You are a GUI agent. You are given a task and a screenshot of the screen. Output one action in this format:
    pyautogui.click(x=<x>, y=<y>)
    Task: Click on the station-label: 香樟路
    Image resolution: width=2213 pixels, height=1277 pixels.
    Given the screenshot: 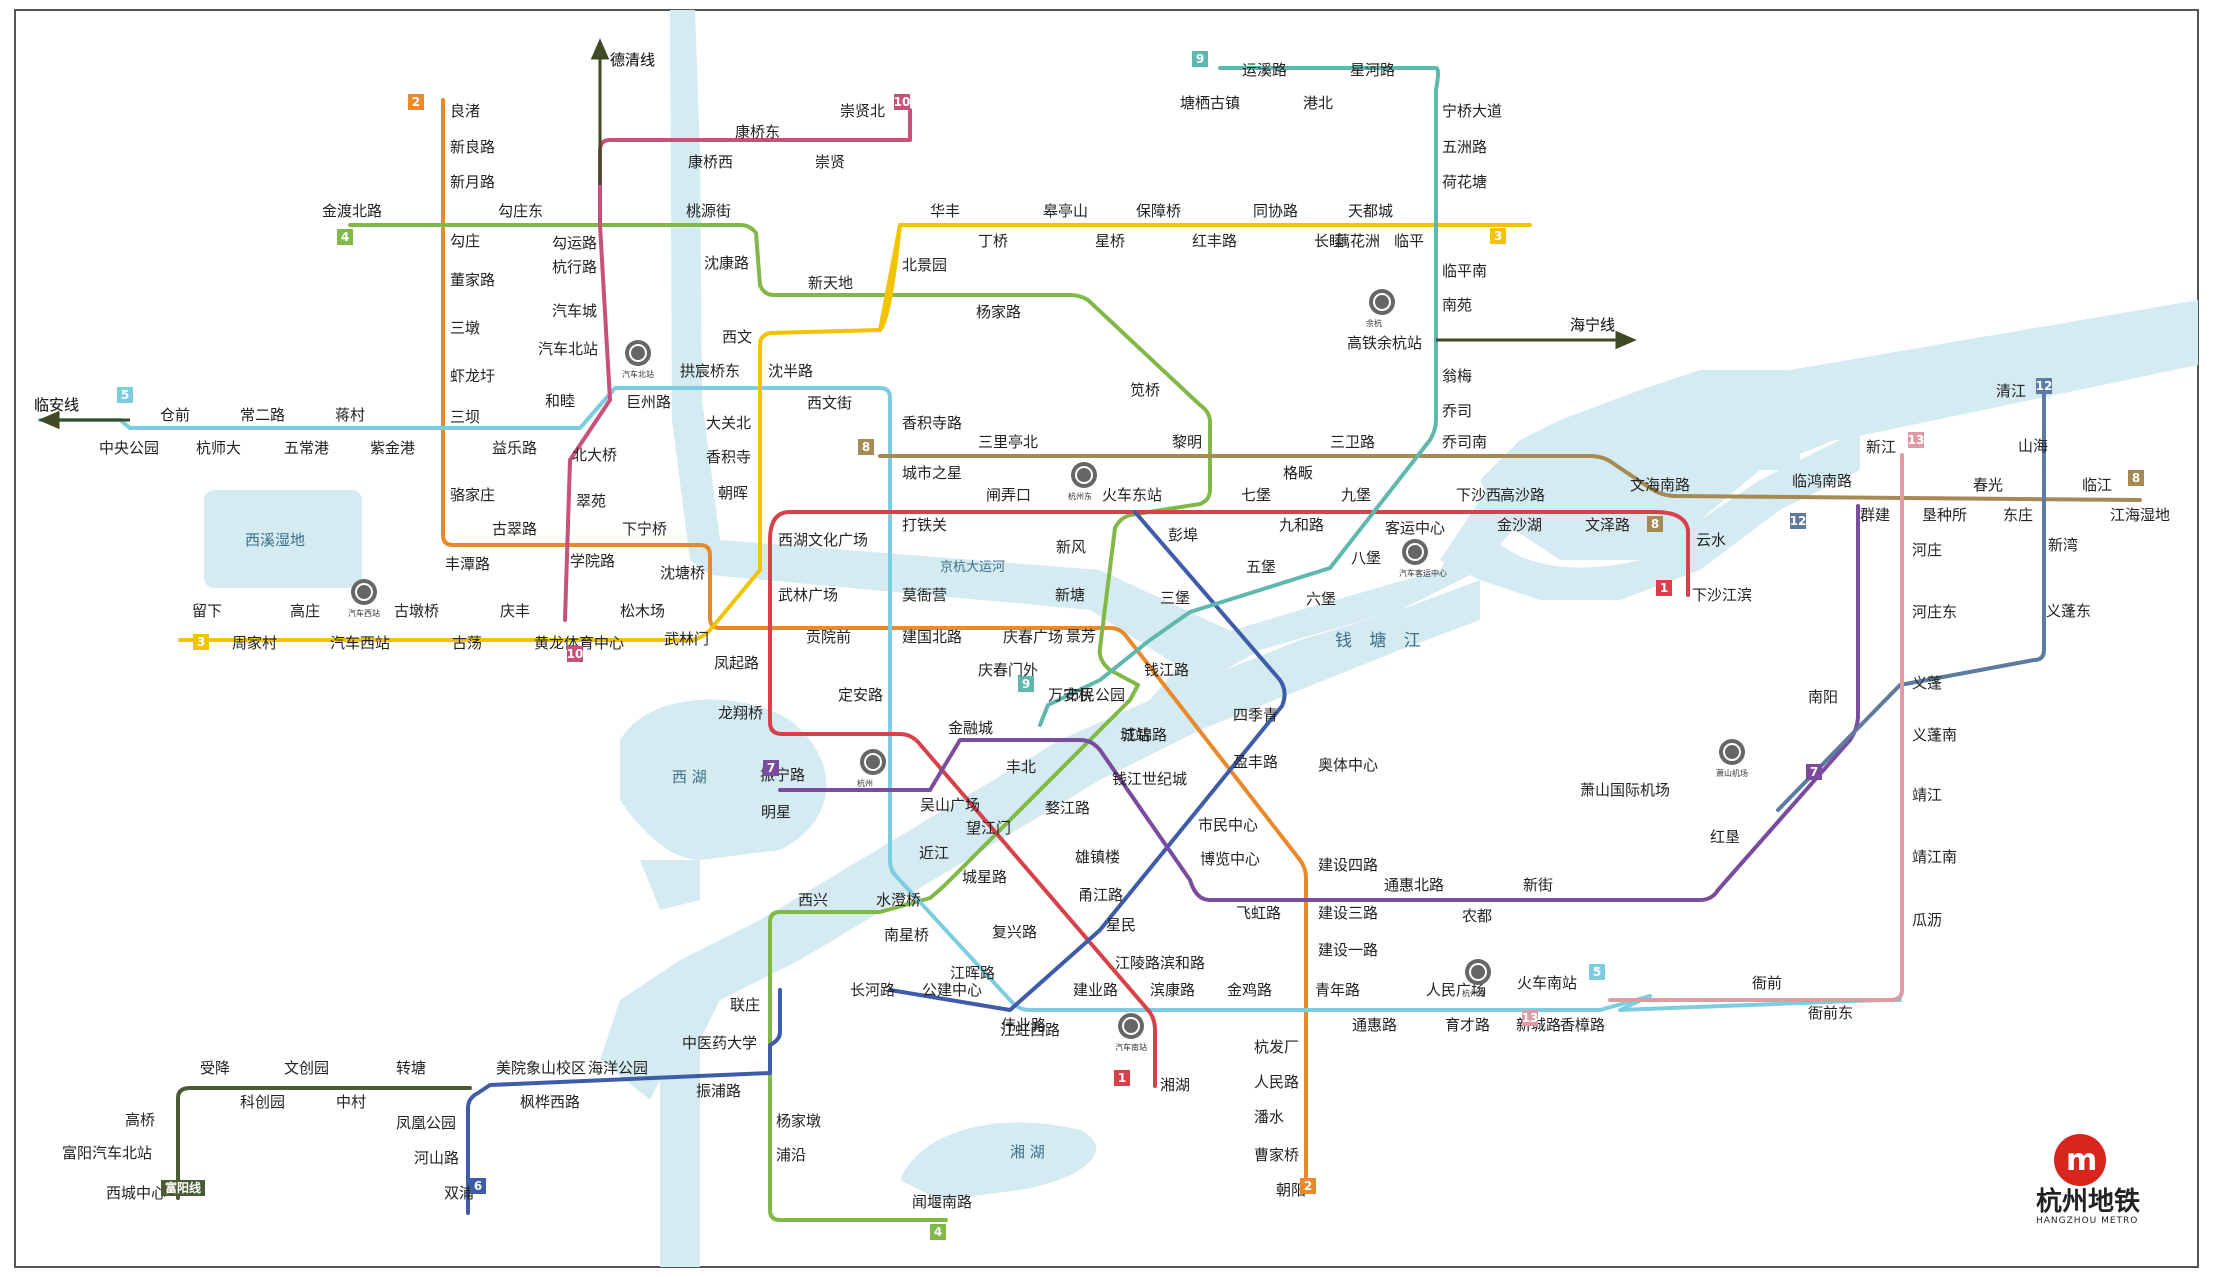 What is the action you would take?
    pyautogui.click(x=1582, y=1025)
    